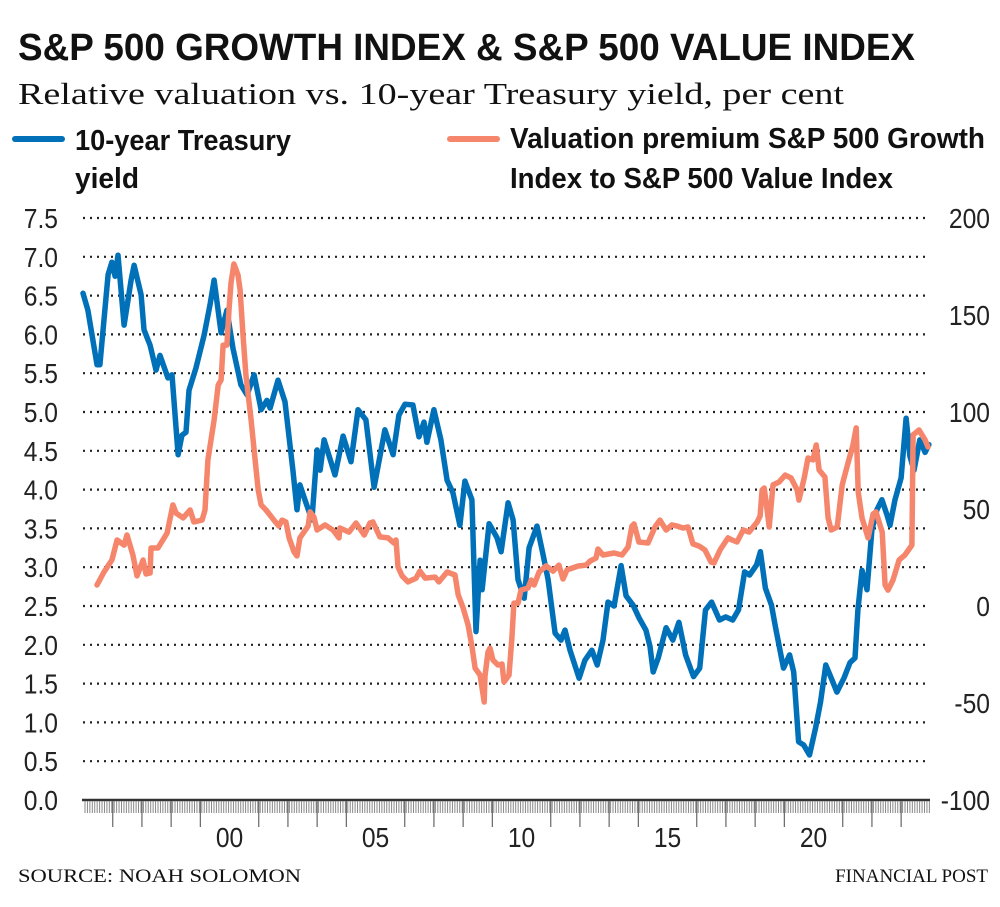 Image resolution: width=1000 pixels, height=907 pixels. I want to click on x-tick-label: 15, so click(667, 838).